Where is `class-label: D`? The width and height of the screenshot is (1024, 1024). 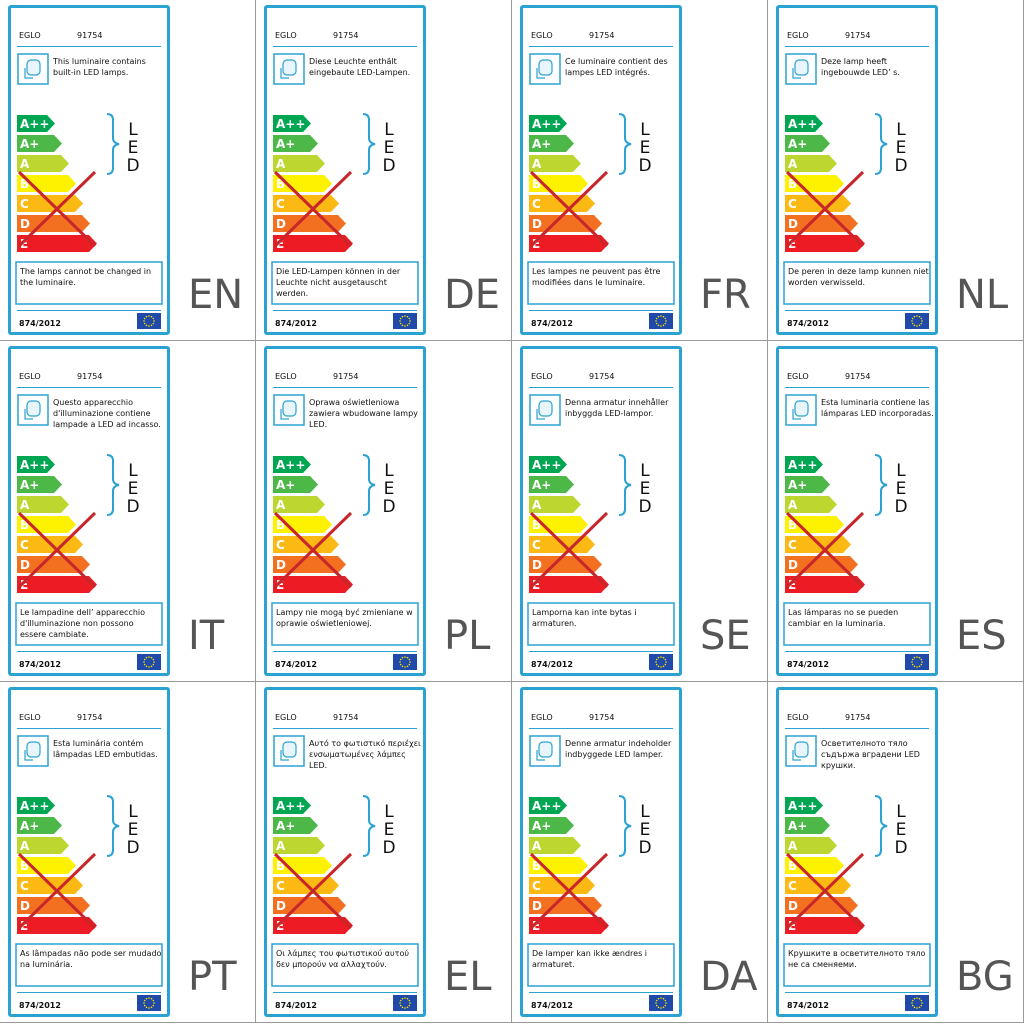 class-label: D is located at coordinates (537, 224).